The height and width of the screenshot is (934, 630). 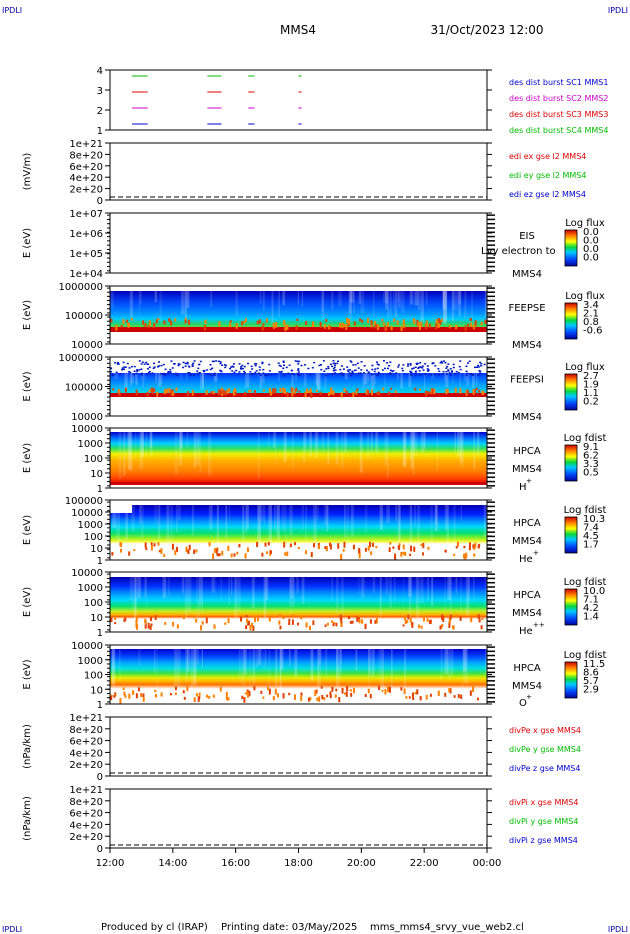 What do you see at coordinates (86, 837) in the screenshot?
I see `y-tick-label: 2e+20` at bounding box center [86, 837].